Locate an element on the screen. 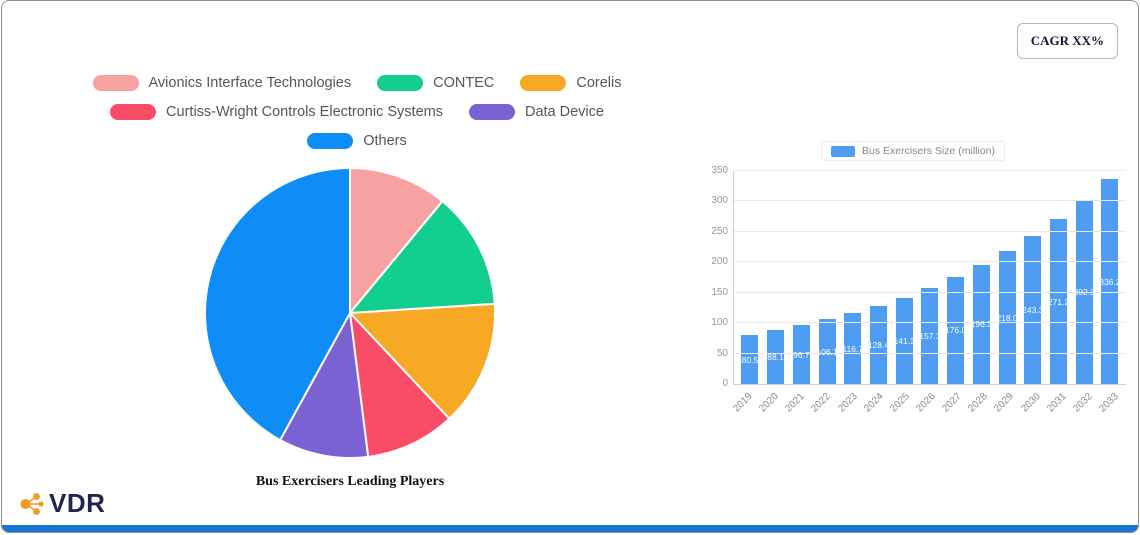 The height and width of the screenshot is (535, 1140). pie-svg is located at coordinates (350, 313).